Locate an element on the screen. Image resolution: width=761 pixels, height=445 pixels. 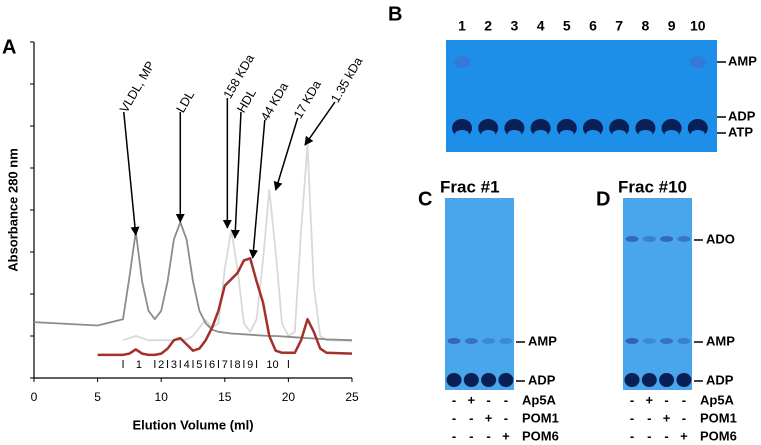
band-label: ADO is located at coordinates (720, 238).